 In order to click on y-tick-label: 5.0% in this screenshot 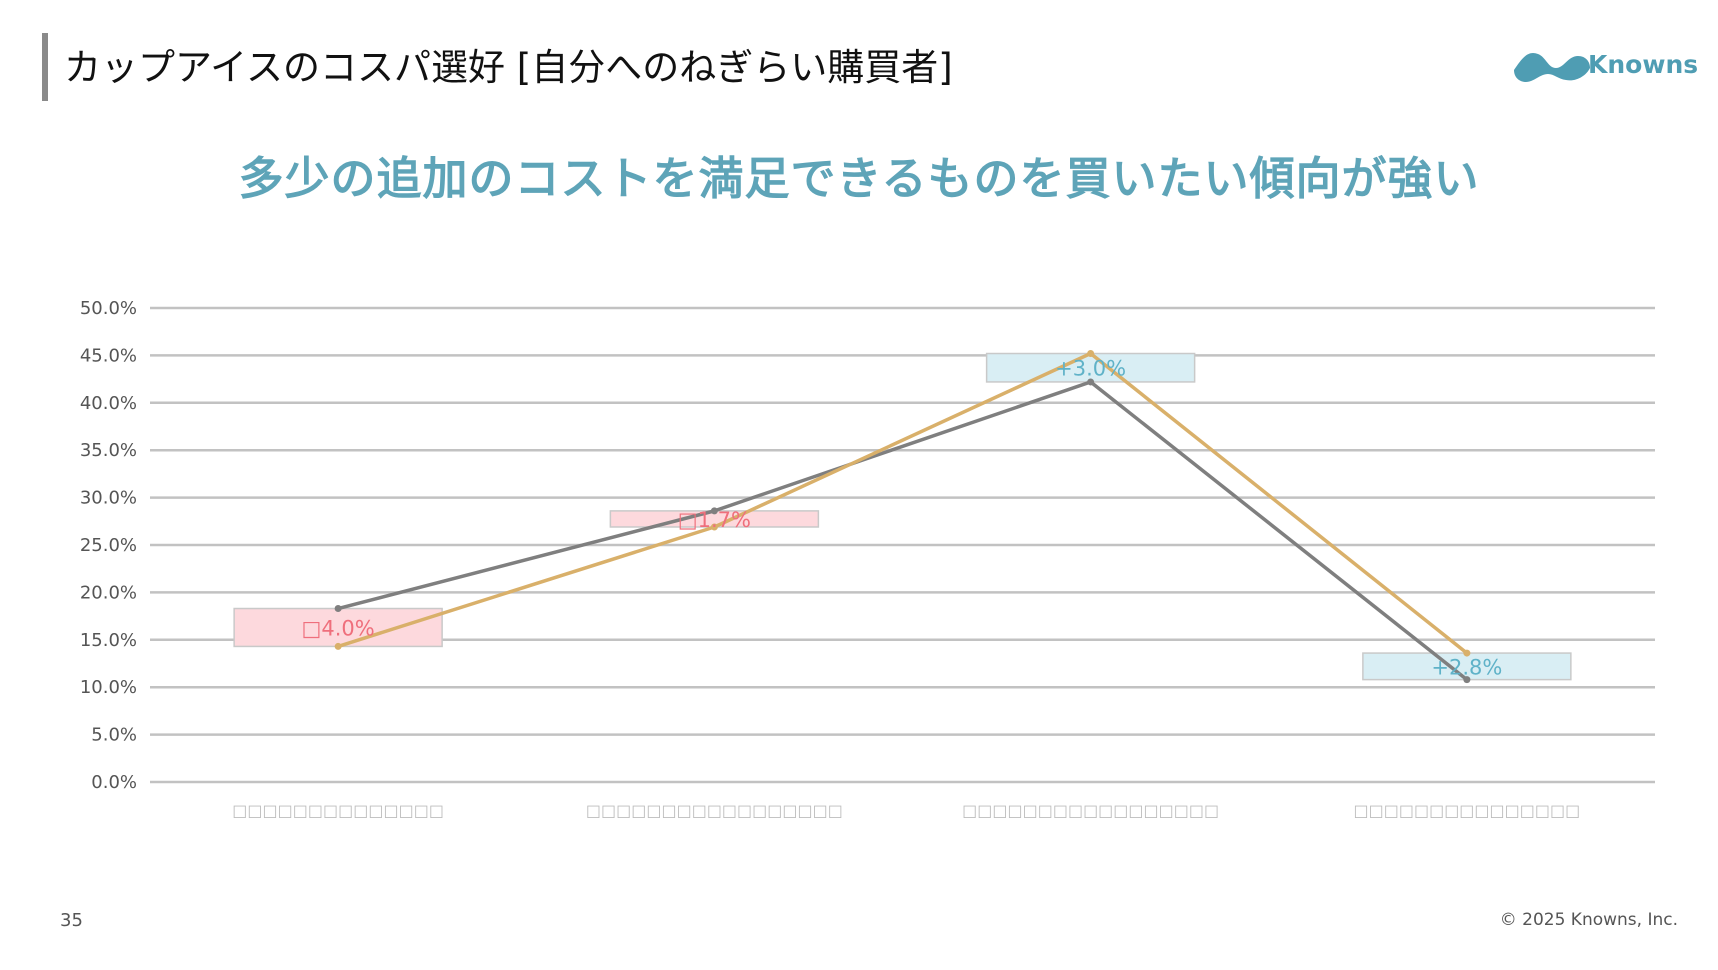, I will do `click(114, 735)`.